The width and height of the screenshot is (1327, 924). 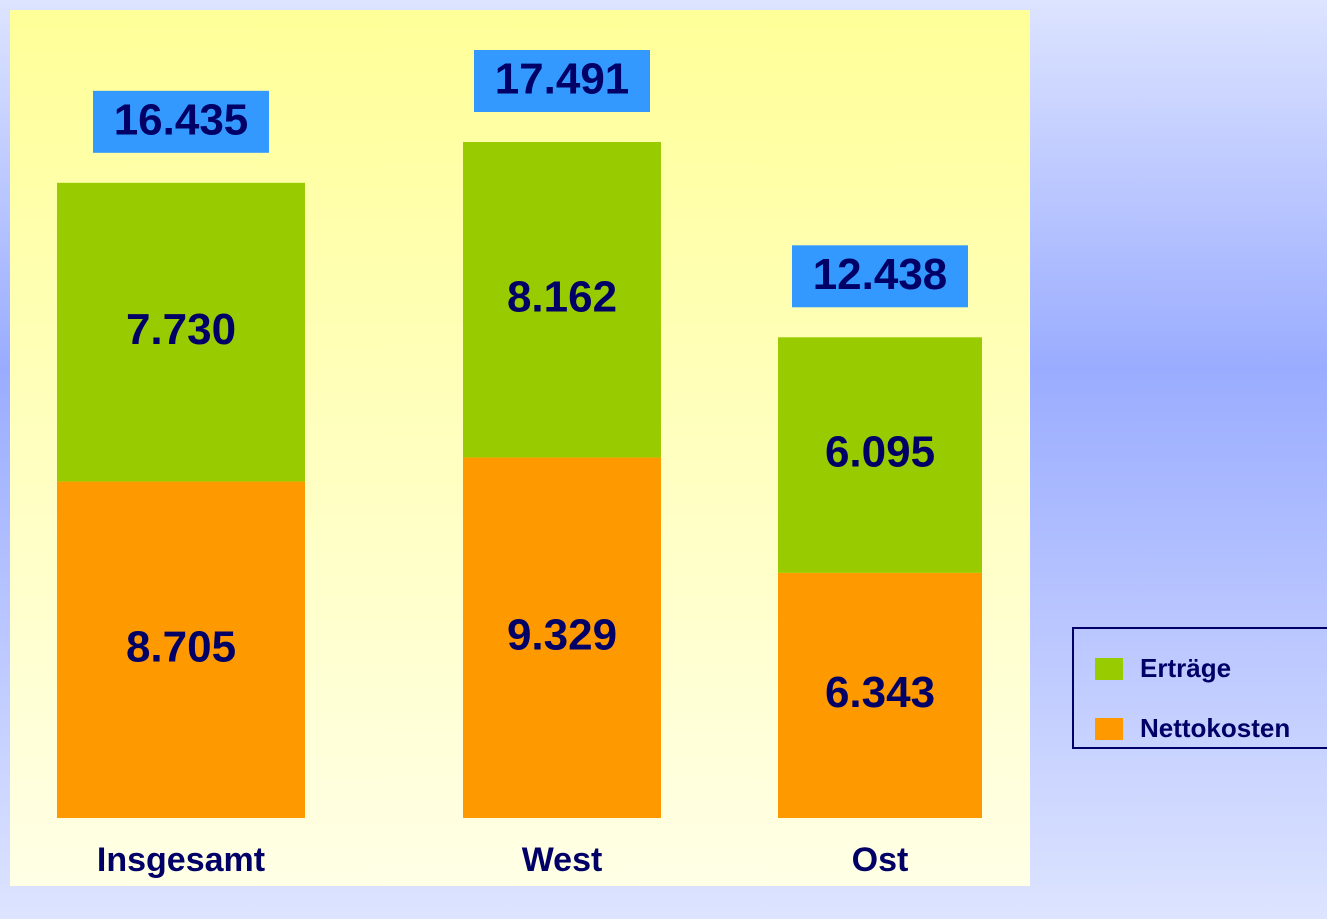 What do you see at coordinates (562, 634) in the screenshot?
I see `value-label: 9.329` at bounding box center [562, 634].